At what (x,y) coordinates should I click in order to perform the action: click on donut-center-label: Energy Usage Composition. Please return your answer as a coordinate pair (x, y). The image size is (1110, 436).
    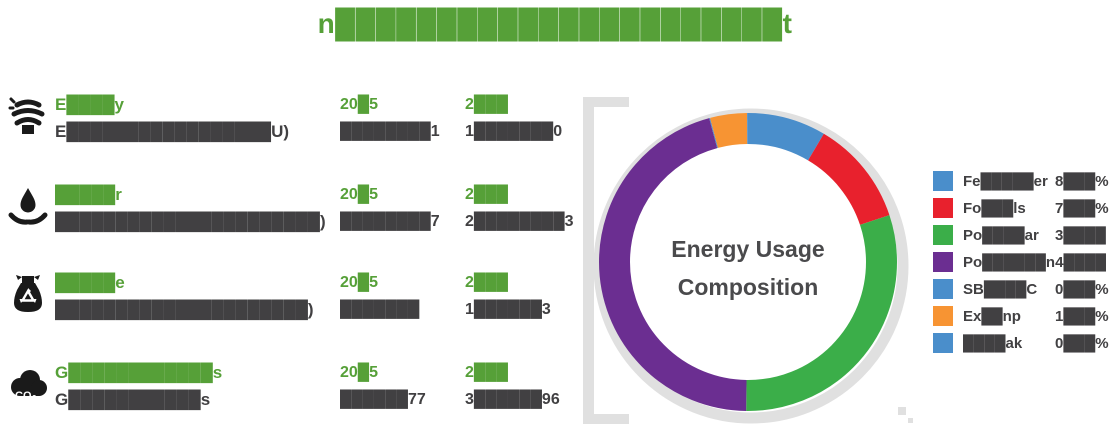
    Looking at the image, I should click on (748, 268).